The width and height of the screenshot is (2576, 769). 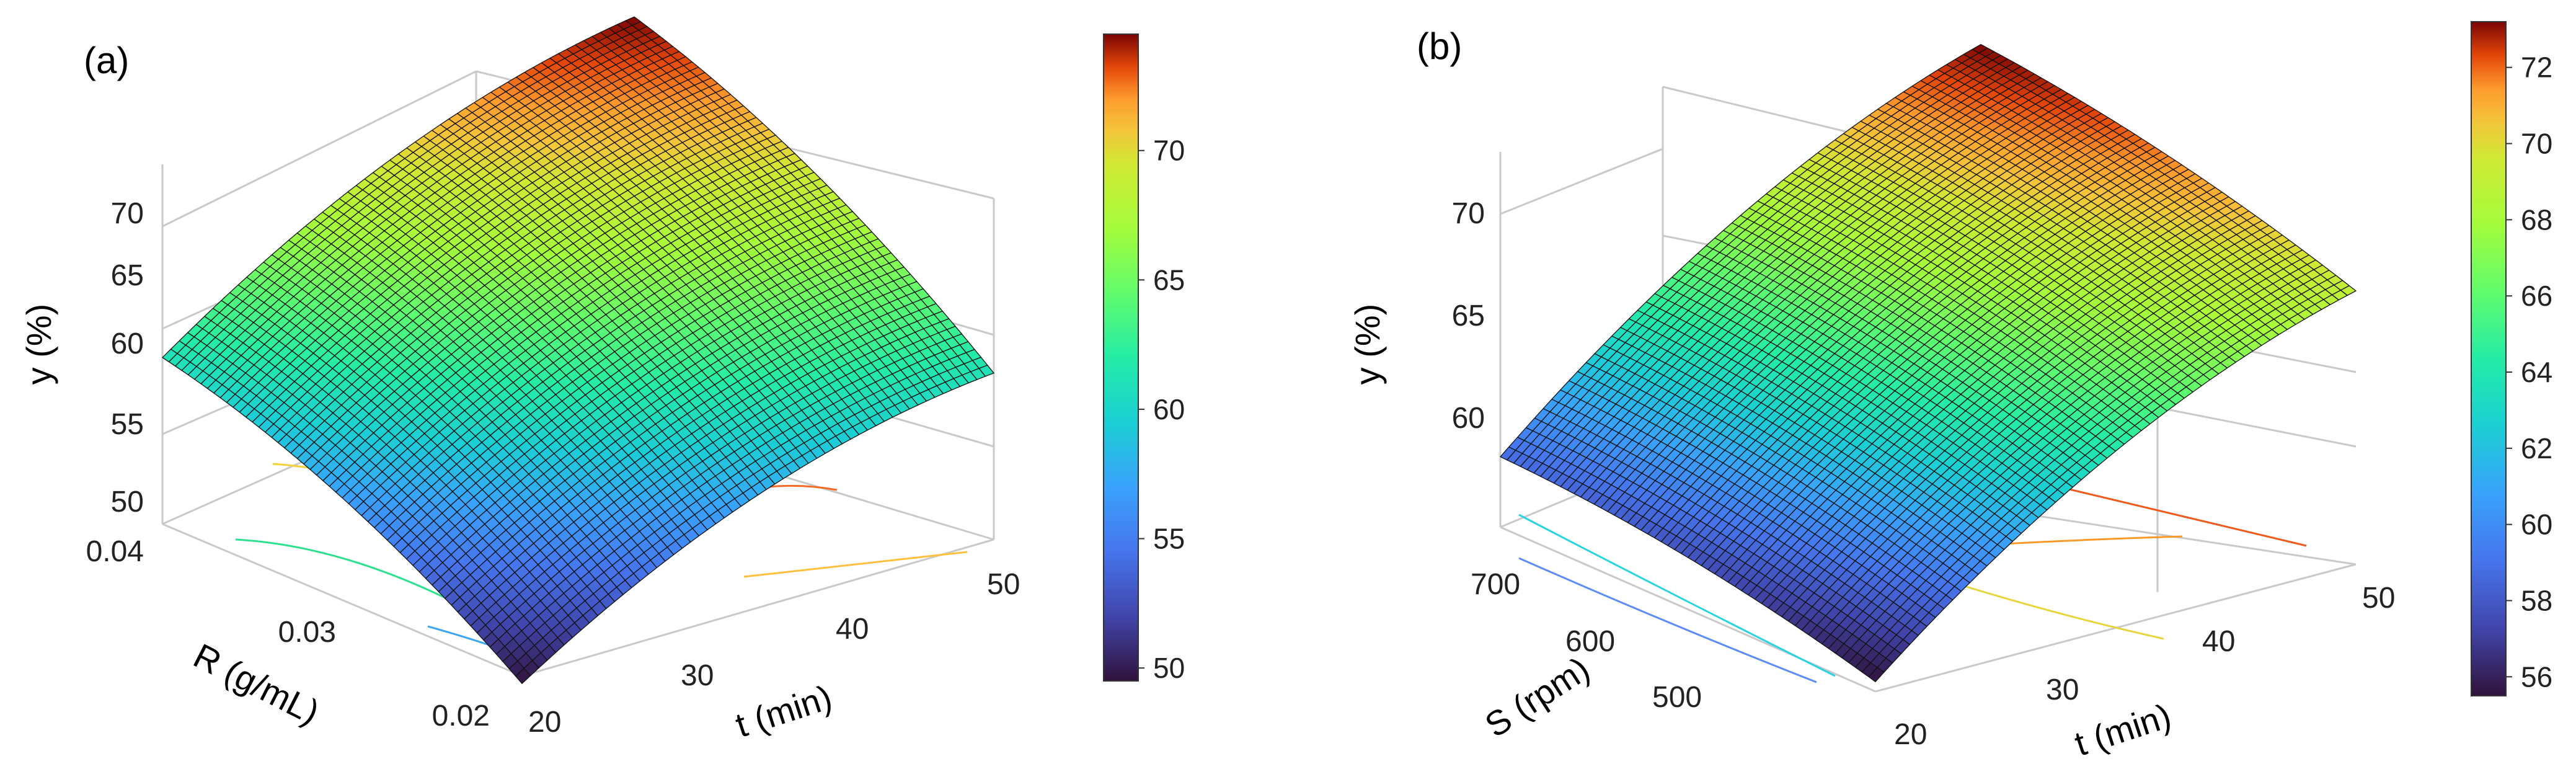 What do you see at coordinates (1121, 357) in the screenshot?
I see `colorbar-a-bar` at bounding box center [1121, 357].